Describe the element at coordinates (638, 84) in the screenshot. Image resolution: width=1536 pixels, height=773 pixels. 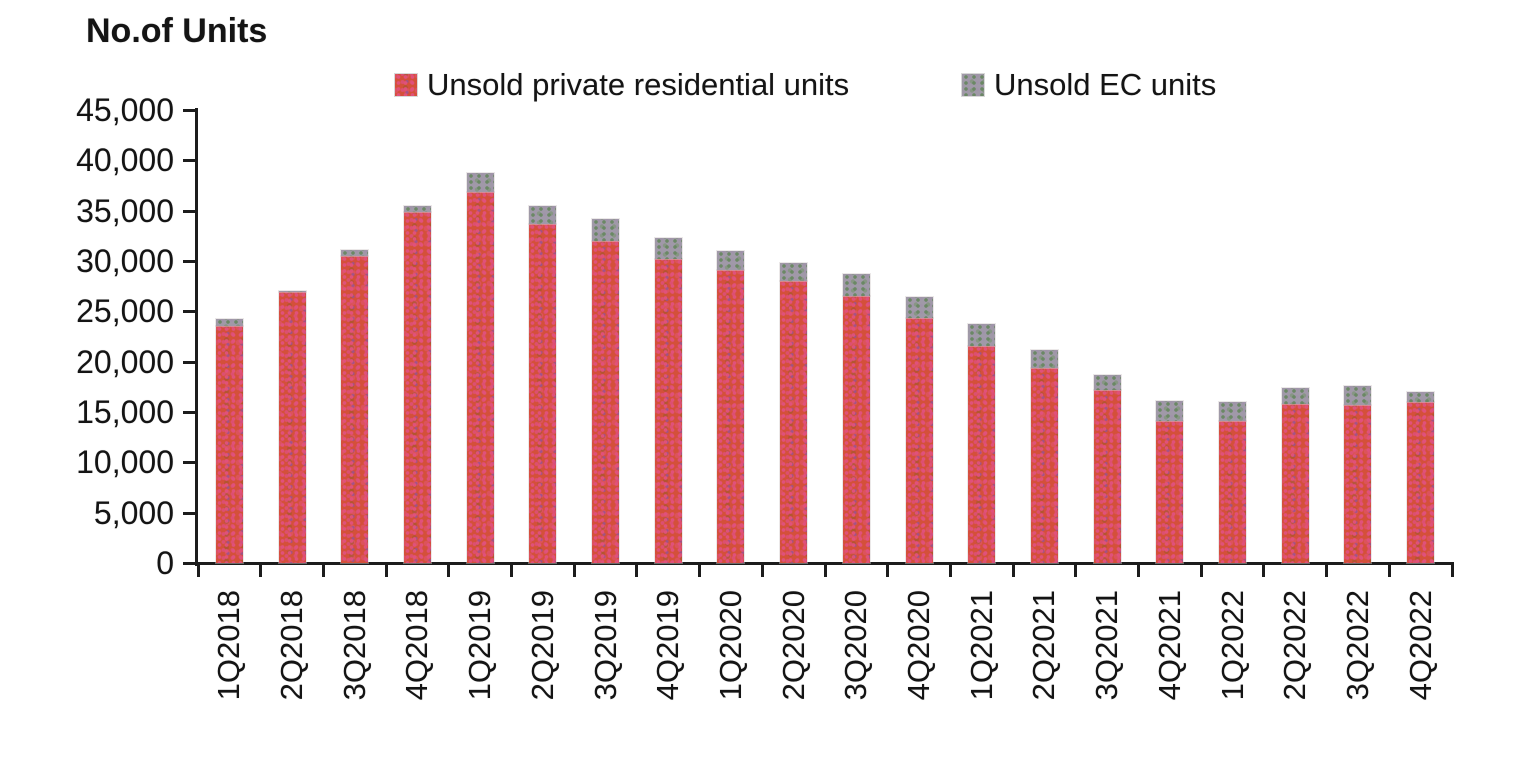
I see `legend-label-private: Unsold private residential units` at that location.